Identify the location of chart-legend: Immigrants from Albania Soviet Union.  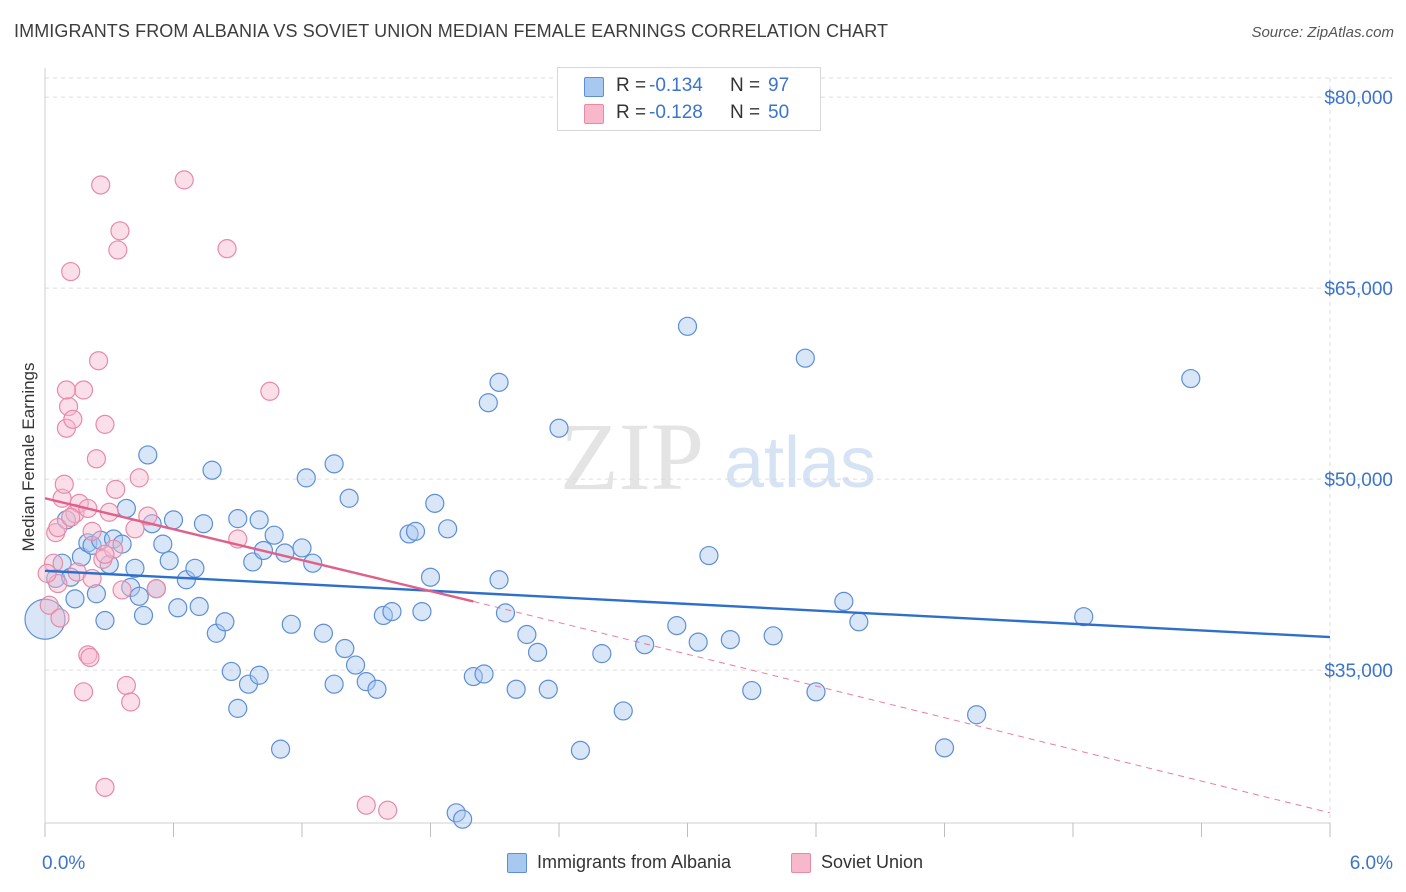
(703, 864).